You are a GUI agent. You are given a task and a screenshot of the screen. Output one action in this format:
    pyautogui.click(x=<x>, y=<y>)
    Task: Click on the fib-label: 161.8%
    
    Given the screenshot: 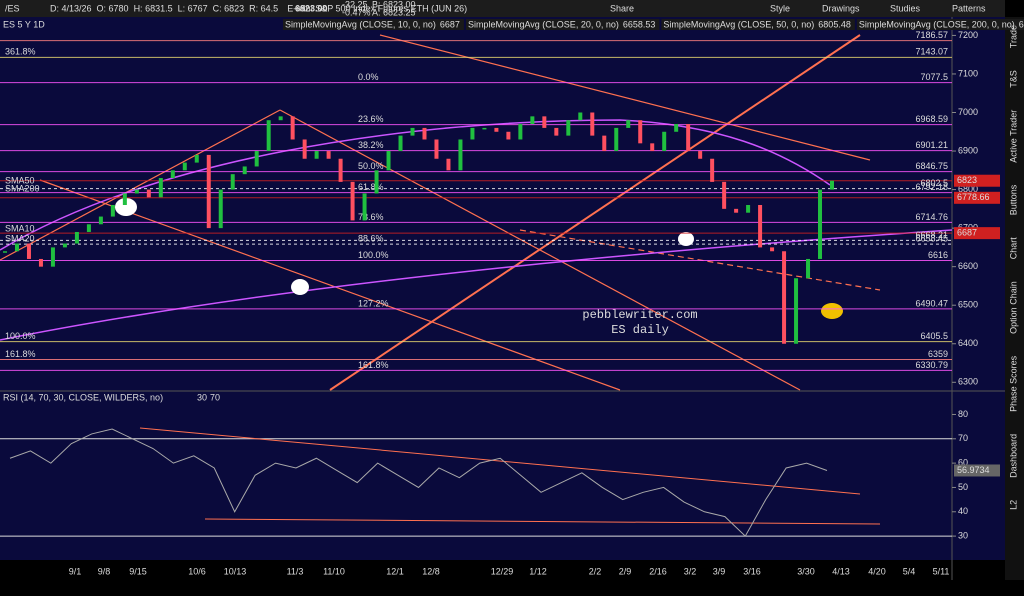 What is the action you would take?
    pyautogui.click(x=373, y=365)
    